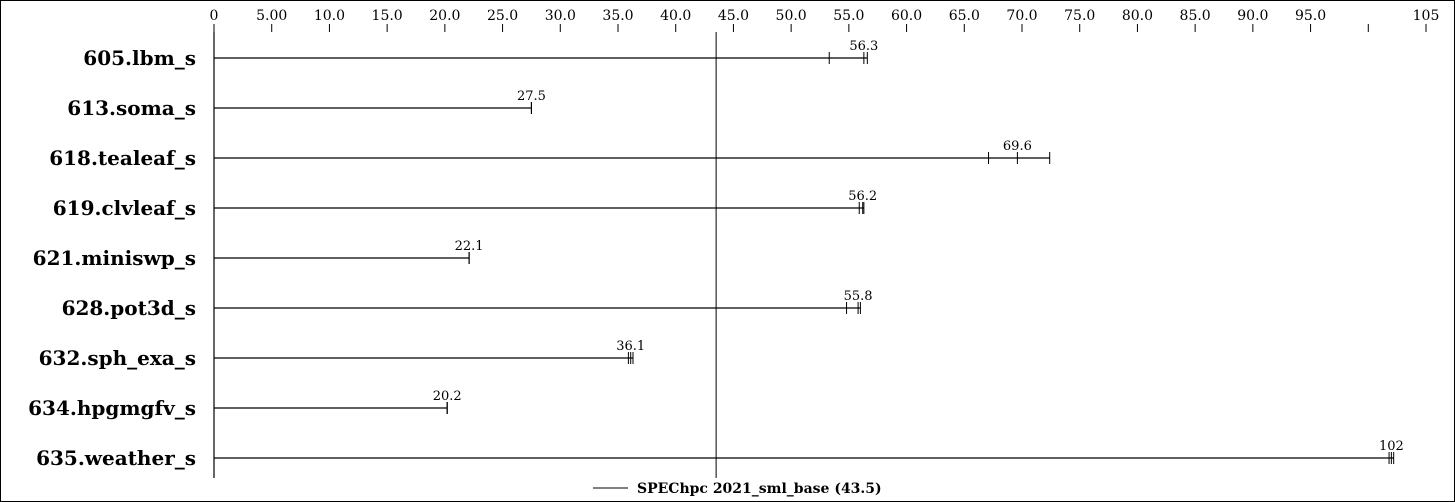 Image resolution: width=1455 pixels, height=502 pixels. Describe the element at coordinates (1426, 16) in the screenshot. I see `x-tick-label: 105` at that location.